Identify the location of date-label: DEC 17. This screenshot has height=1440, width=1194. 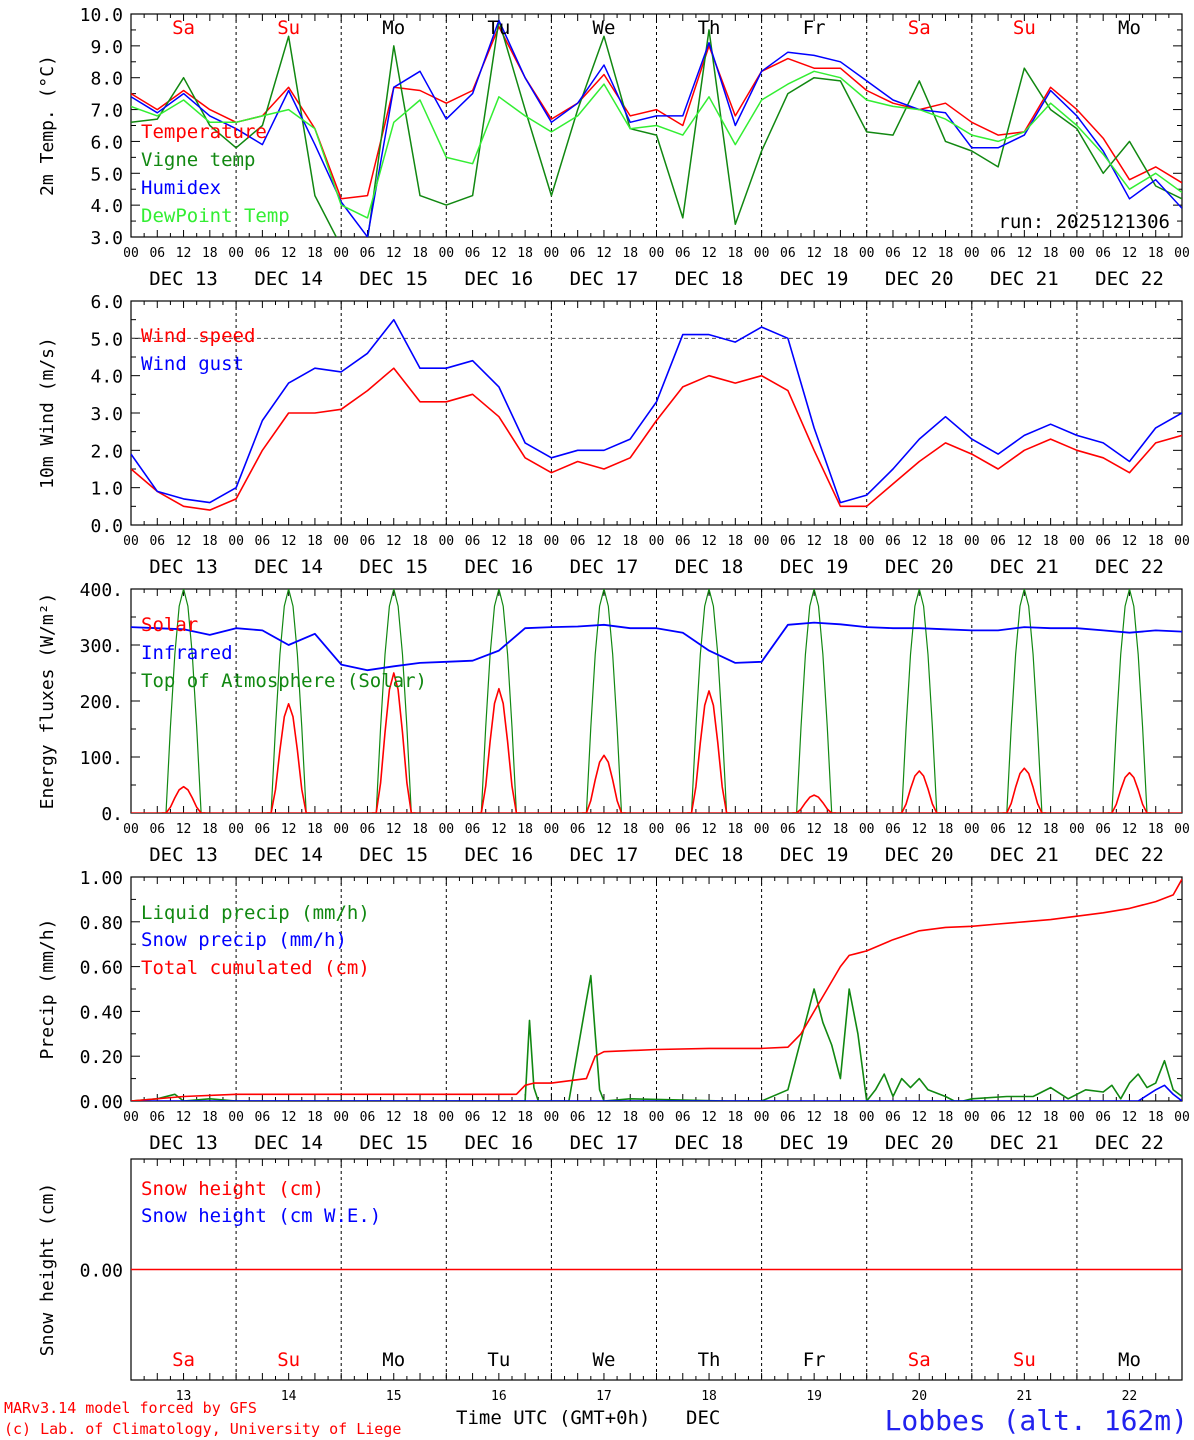
(604, 567).